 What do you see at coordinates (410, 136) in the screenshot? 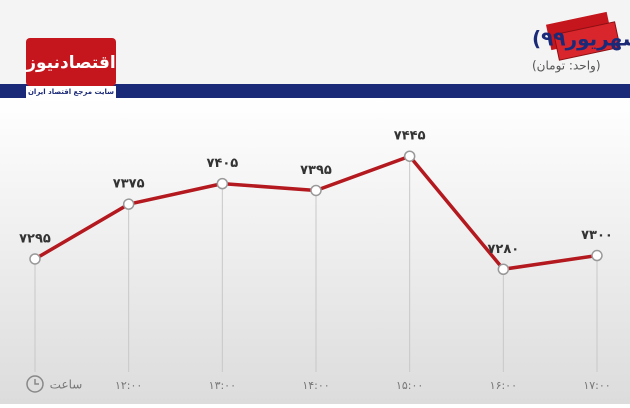
I see `data-label: ۷۴۴۵` at bounding box center [410, 136].